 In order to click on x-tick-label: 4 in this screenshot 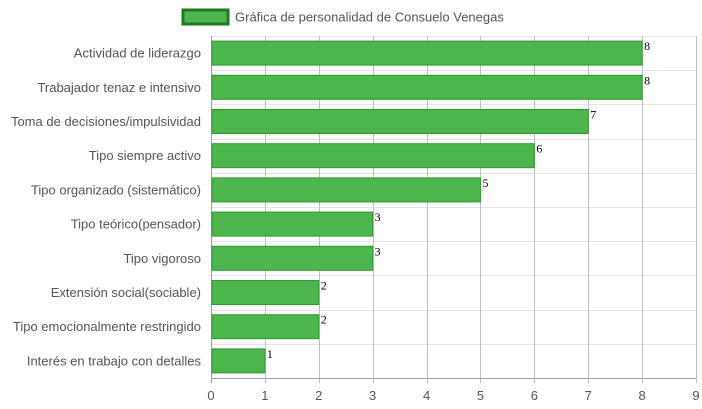, I will do `click(426, 395)`.